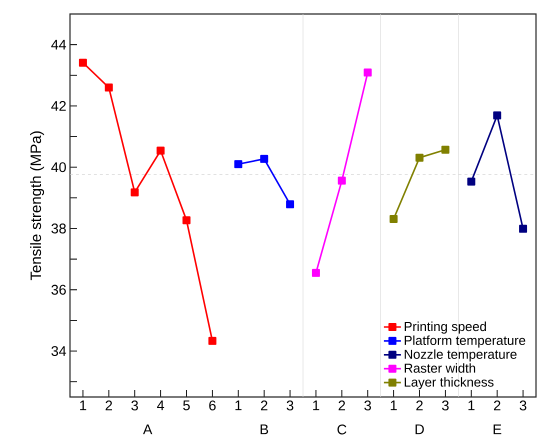  What do you see at coordinates (342, 429) in the screenshot?
I see `text: C` at bounding box center [342, 429].